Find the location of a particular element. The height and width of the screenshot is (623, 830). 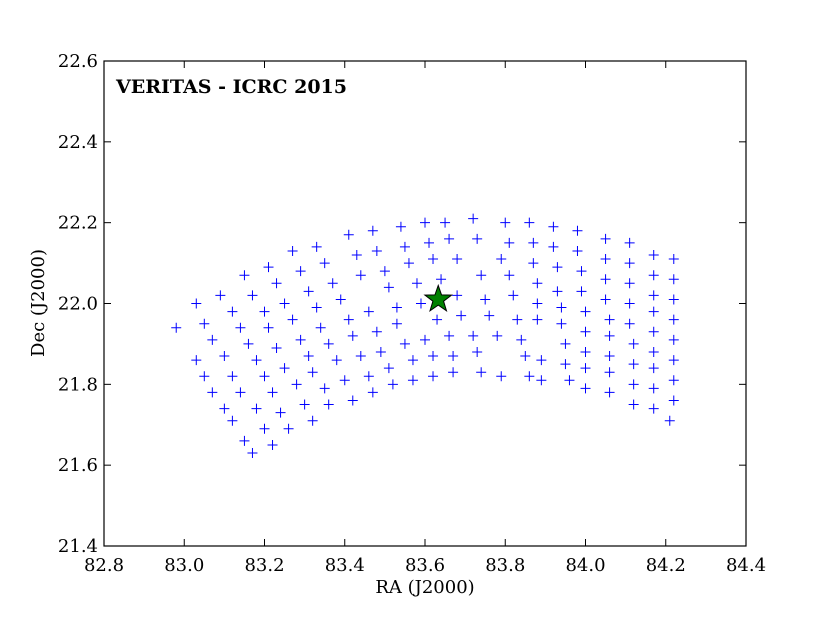

y-tick-label: 21.6 is located at coordinates (78, 465).